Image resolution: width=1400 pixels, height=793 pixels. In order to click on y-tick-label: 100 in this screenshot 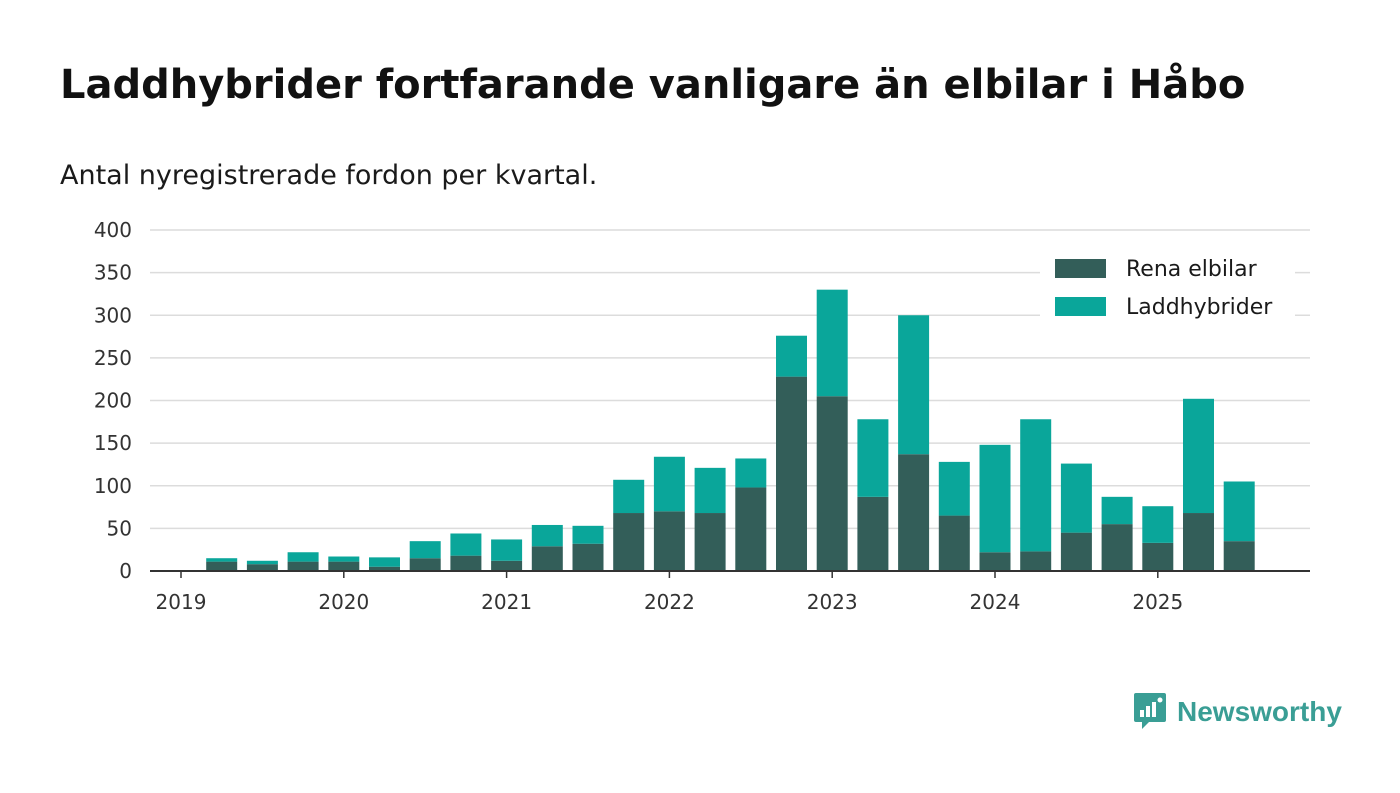, I will do `click(113, 486)`.